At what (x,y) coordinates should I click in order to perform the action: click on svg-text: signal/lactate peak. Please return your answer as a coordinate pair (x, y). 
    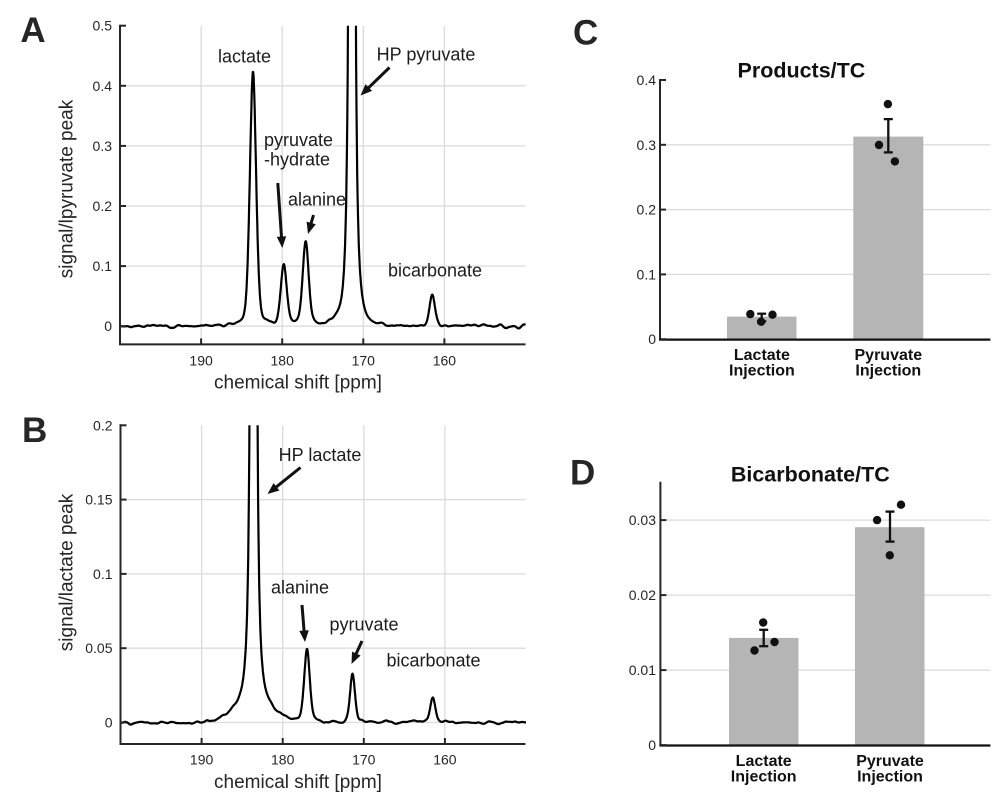
    Looking at the image, I should click on (67, 572).